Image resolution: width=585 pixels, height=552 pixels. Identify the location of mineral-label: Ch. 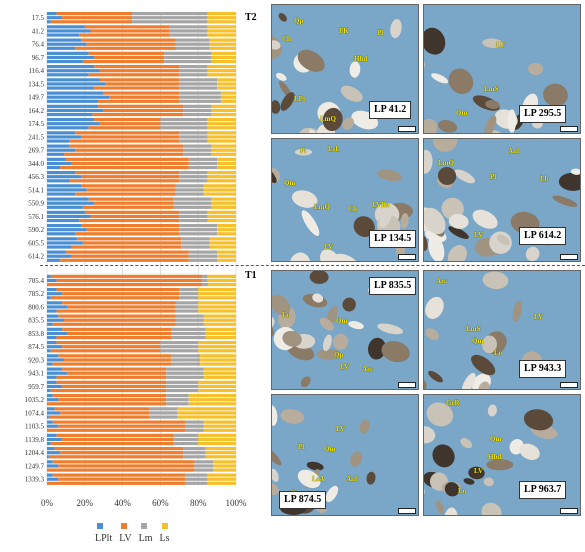
(286, 39).